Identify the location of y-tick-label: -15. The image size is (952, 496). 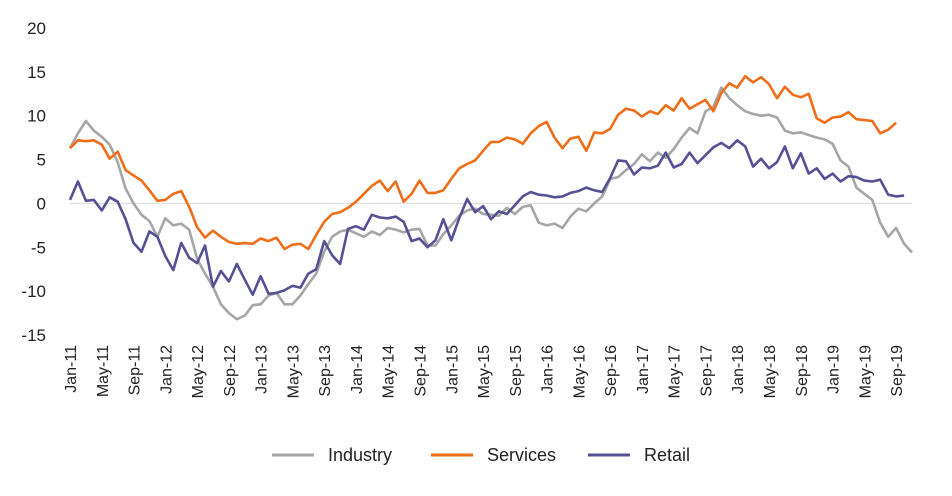
(33, 335).